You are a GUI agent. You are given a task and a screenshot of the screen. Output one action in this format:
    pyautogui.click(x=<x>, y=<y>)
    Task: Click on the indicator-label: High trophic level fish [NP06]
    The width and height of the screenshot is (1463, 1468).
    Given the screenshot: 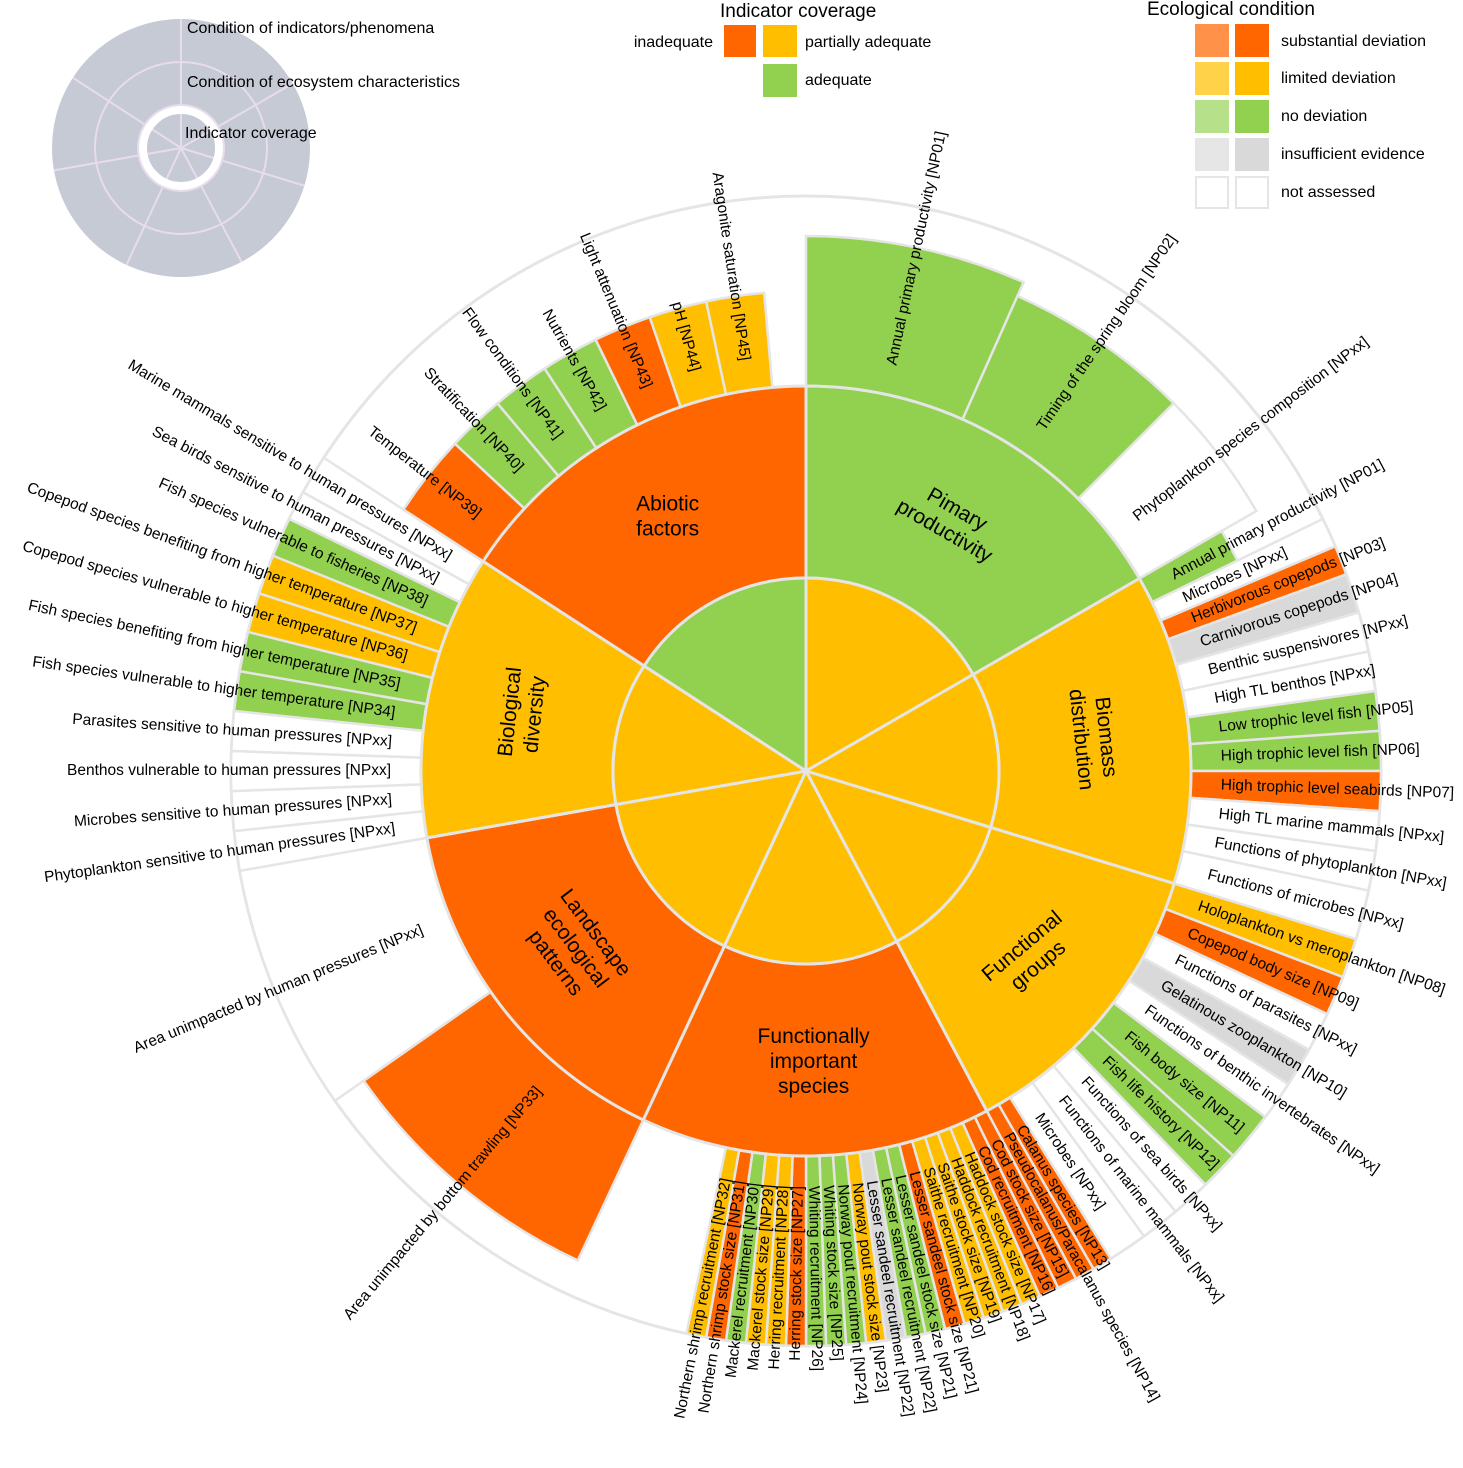 What is the action you would take?
    pyautogui.click(x=1319, y=753)
    